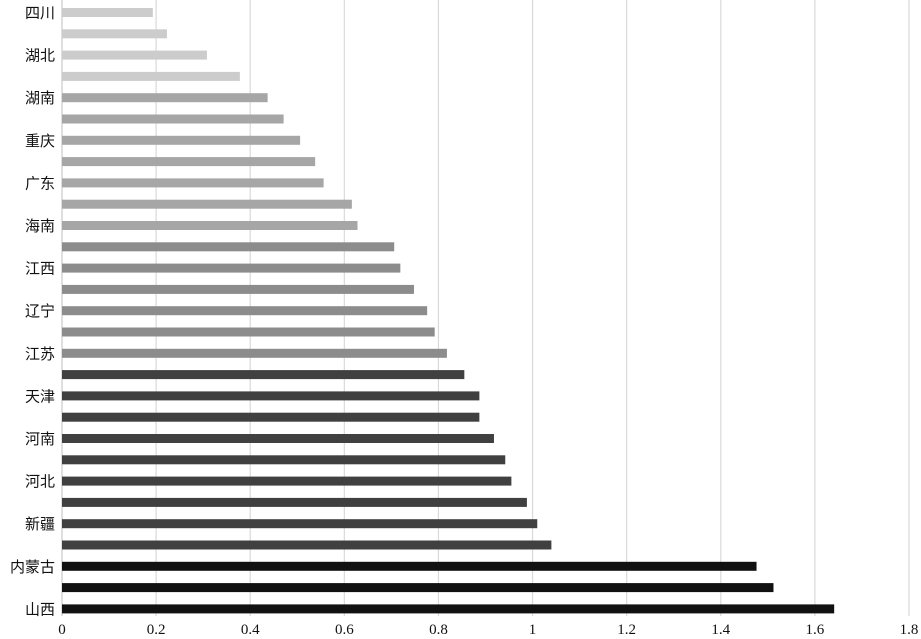 The height and width of the screenshot is (639, 921). I want to click on x-tick-label: 1.8, so click(909, 630).